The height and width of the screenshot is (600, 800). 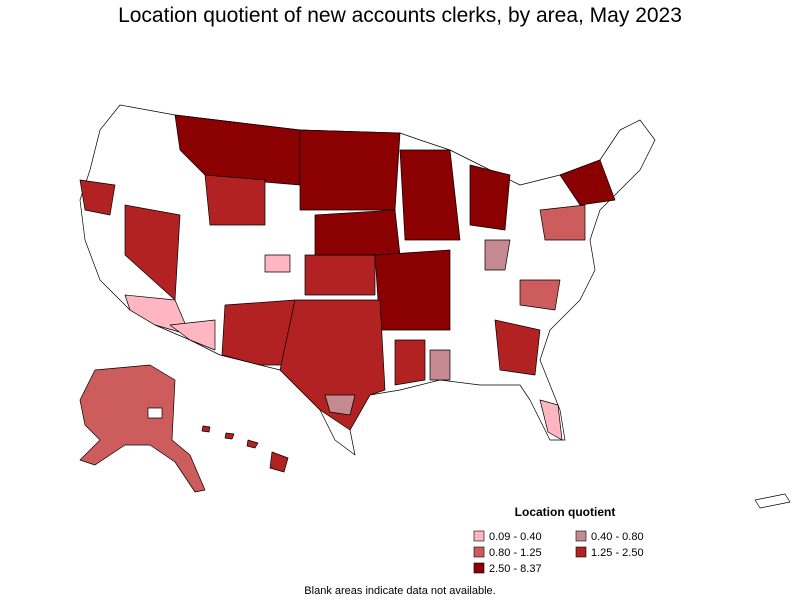 What do you see at coordinates (565, 512) in the screenshot?
I see `legend-title: Location quotient` at bounding box center [565, 512].